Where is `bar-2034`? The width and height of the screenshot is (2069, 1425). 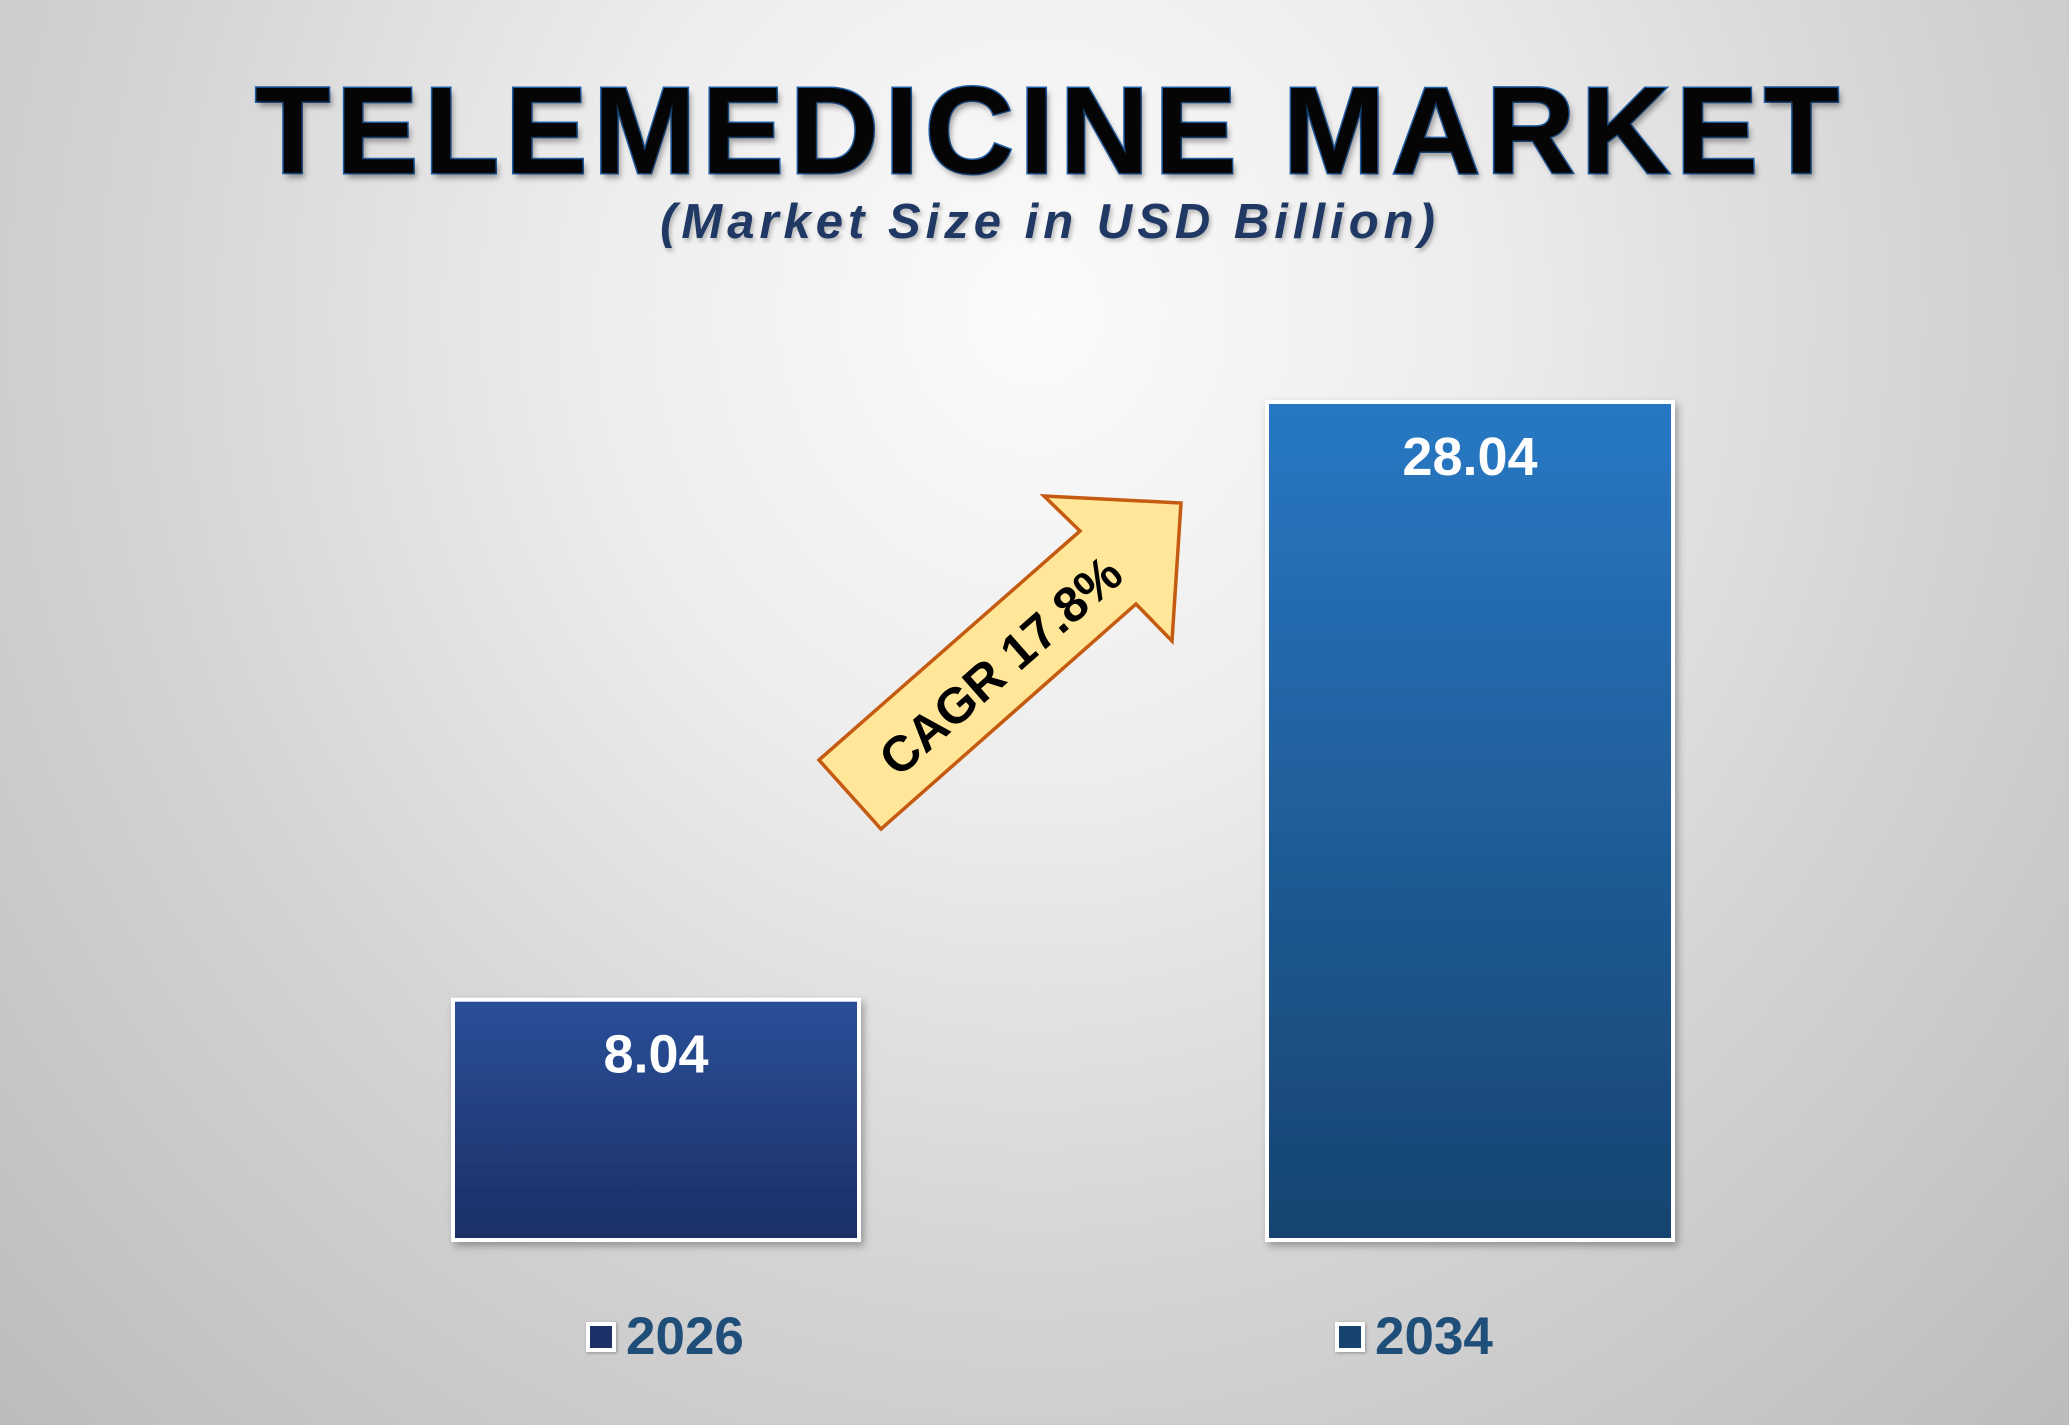 bar-2034 is located at coordinates (1470, 821).